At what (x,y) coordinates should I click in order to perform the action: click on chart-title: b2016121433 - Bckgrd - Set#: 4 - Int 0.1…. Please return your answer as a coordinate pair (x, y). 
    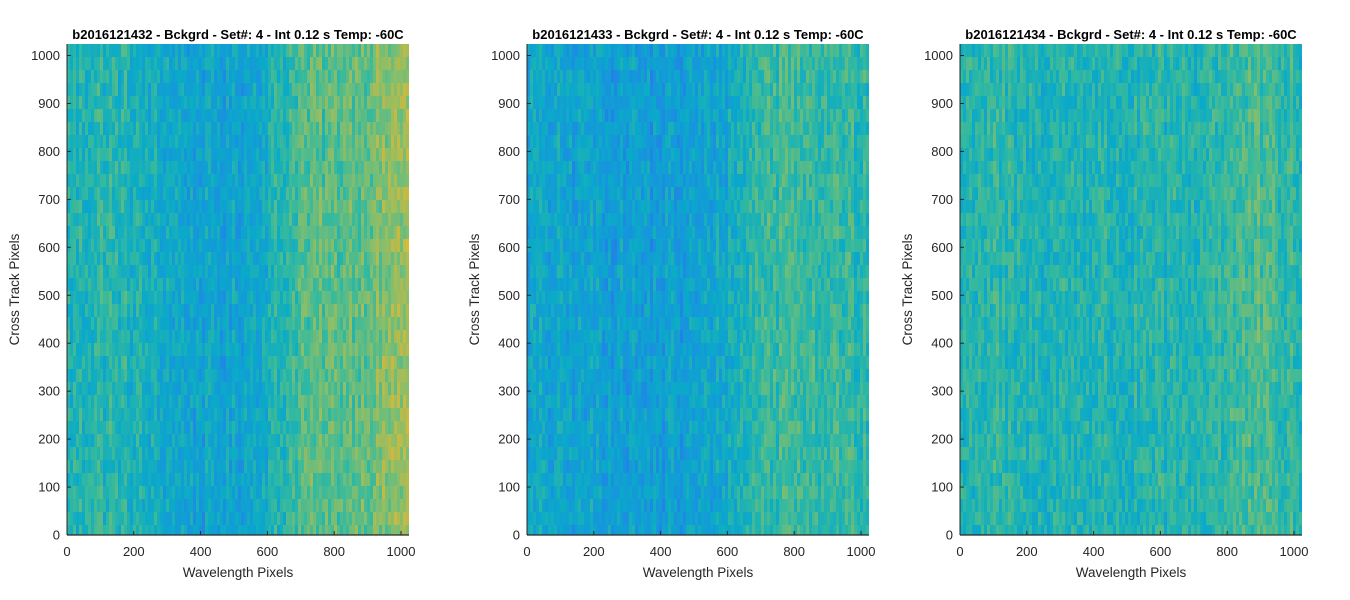
    Looking at the image, I should click on (698, 34).